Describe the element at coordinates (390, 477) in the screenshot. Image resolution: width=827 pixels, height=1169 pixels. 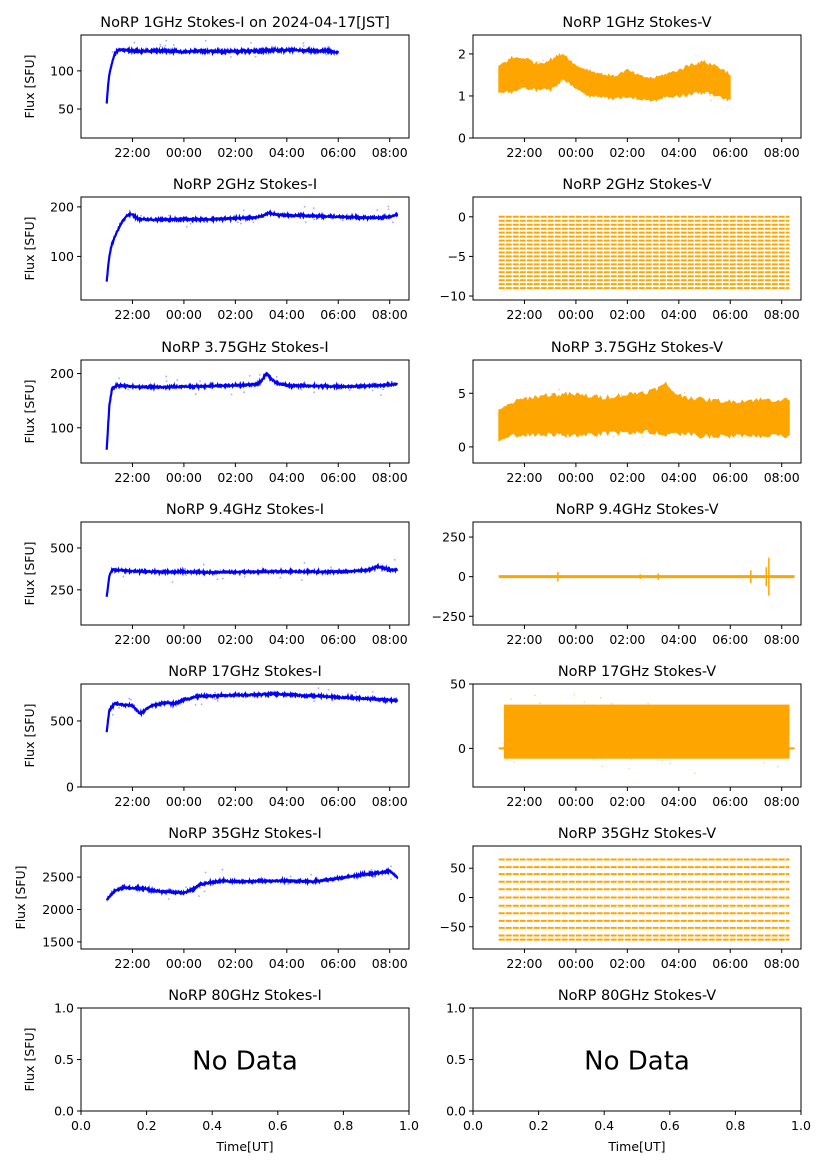
I see `x-tick-label: 08:00` at that location.